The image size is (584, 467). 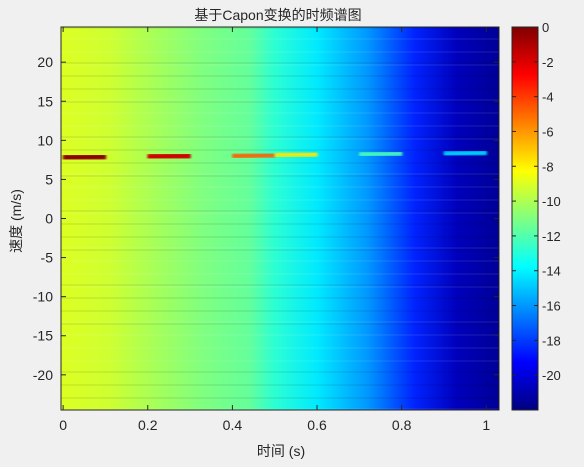 I want to click on y-tick-label: 0, so click(x=49, y=219).